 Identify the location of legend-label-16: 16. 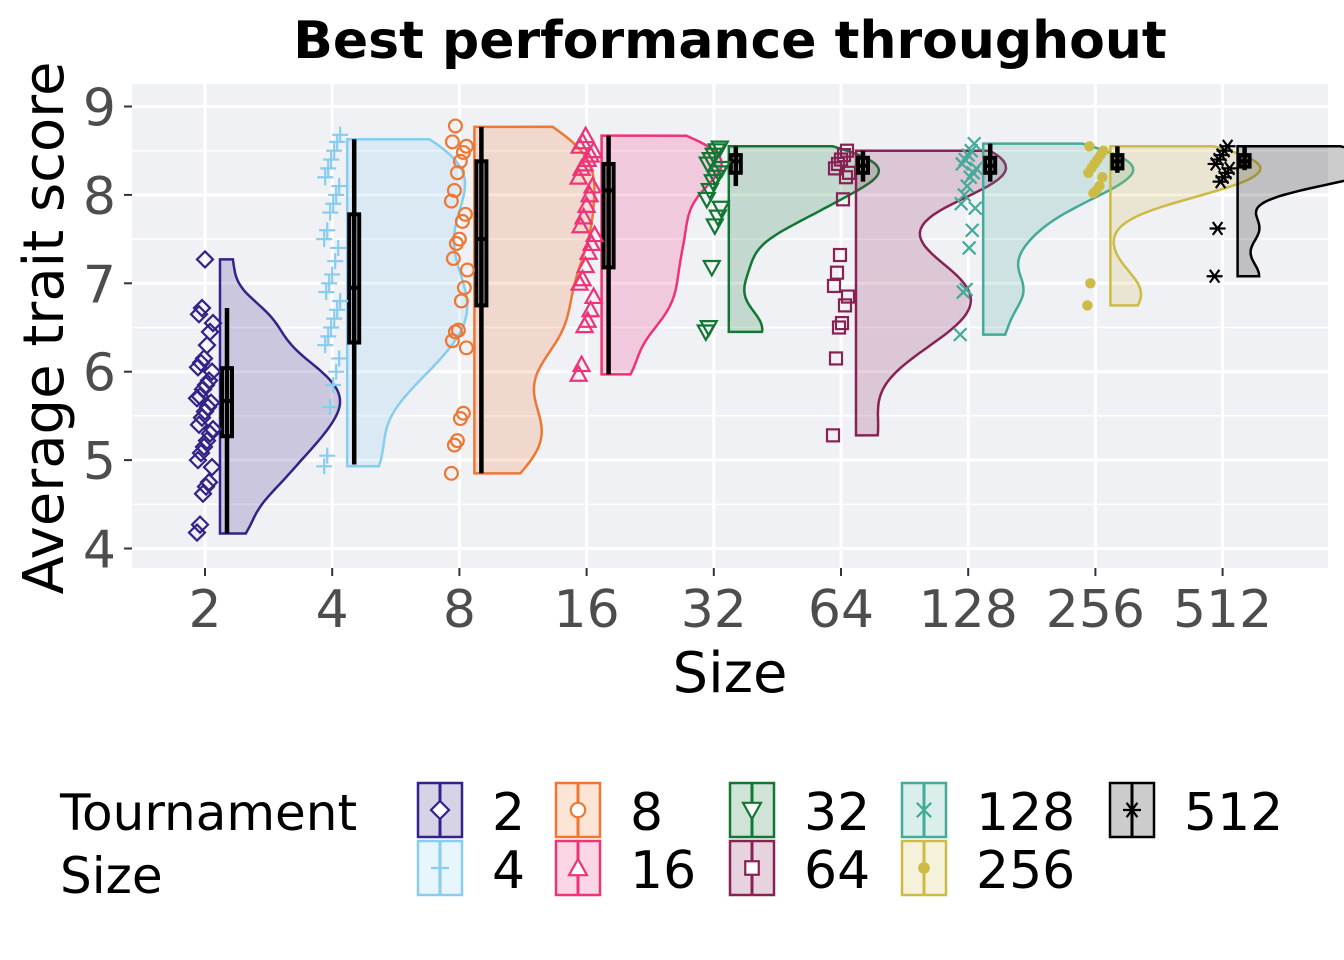
(663, 871).